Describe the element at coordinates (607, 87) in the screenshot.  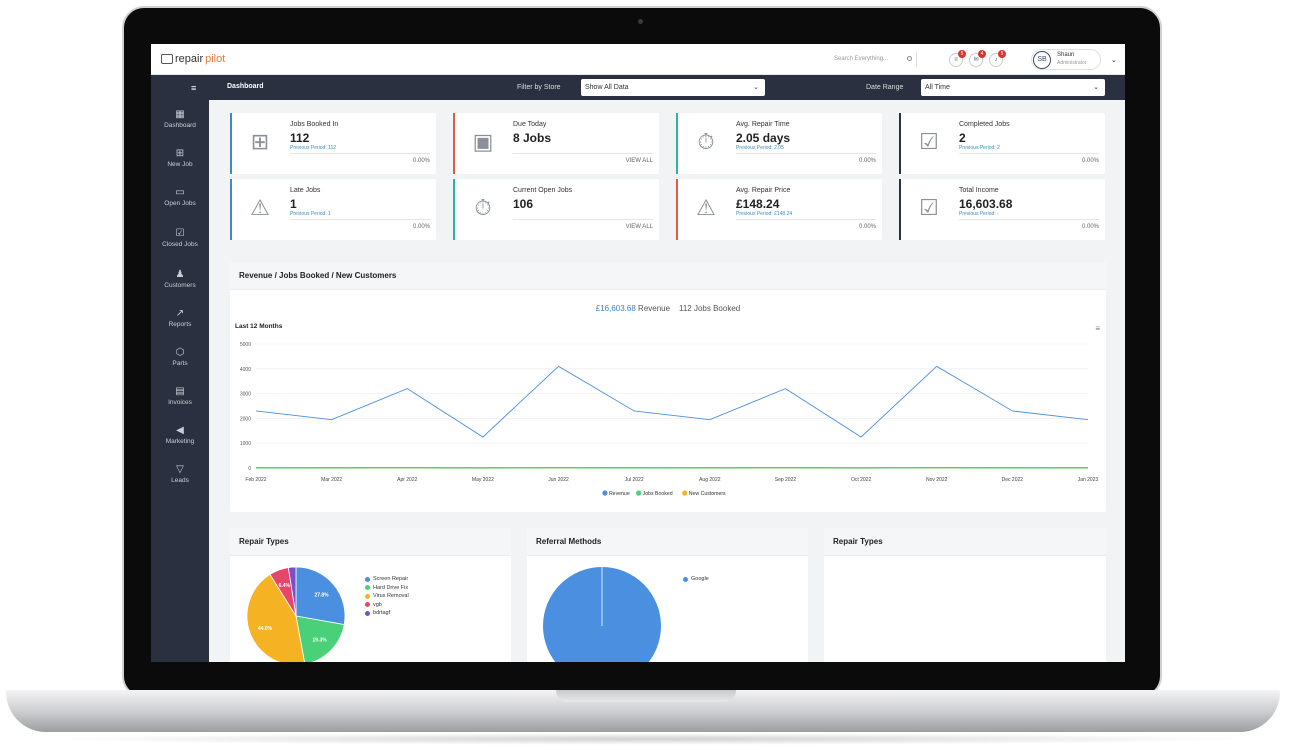
I see `store-select-value: Show All Data` at that location.